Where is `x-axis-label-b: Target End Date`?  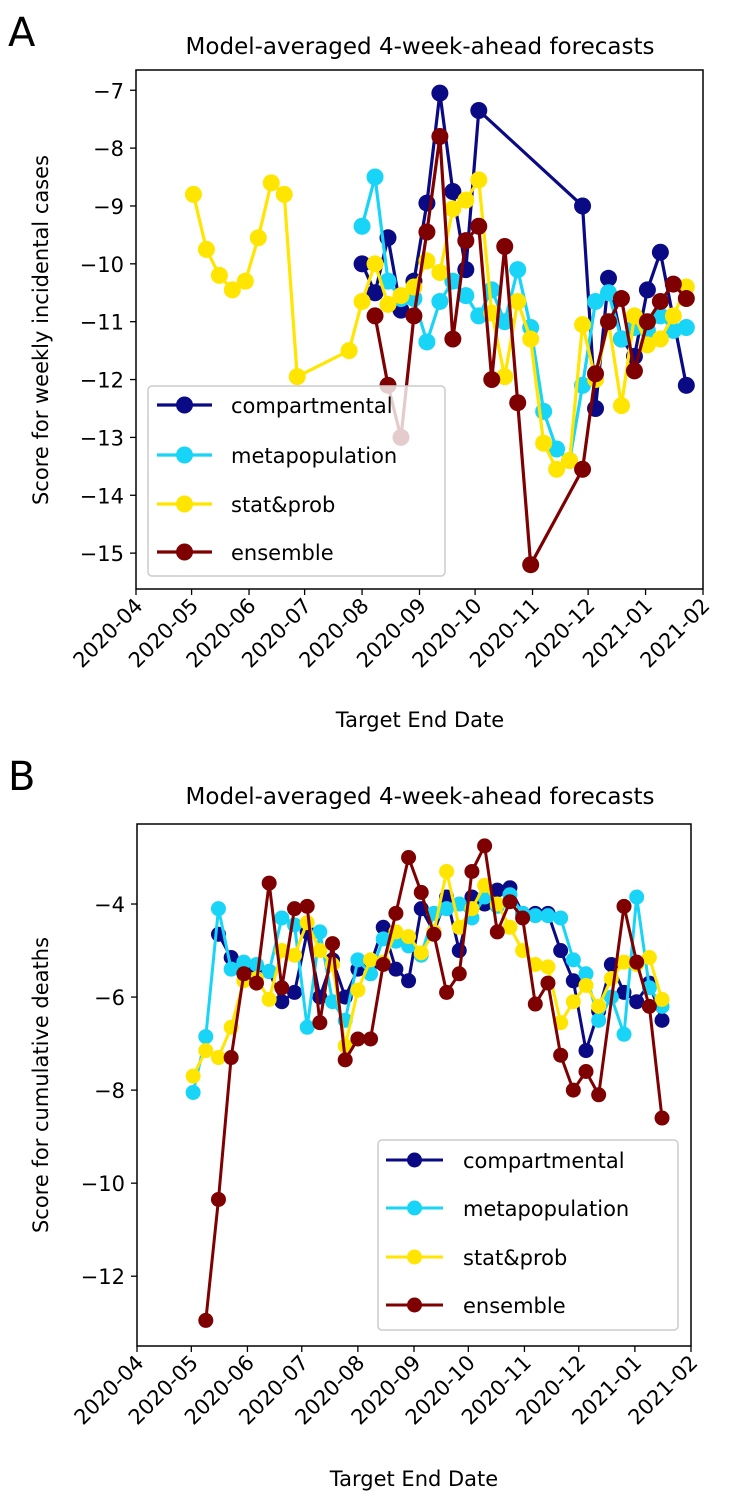 x-axis-label-b: Target End Date is located at coordinates (413, 1479).